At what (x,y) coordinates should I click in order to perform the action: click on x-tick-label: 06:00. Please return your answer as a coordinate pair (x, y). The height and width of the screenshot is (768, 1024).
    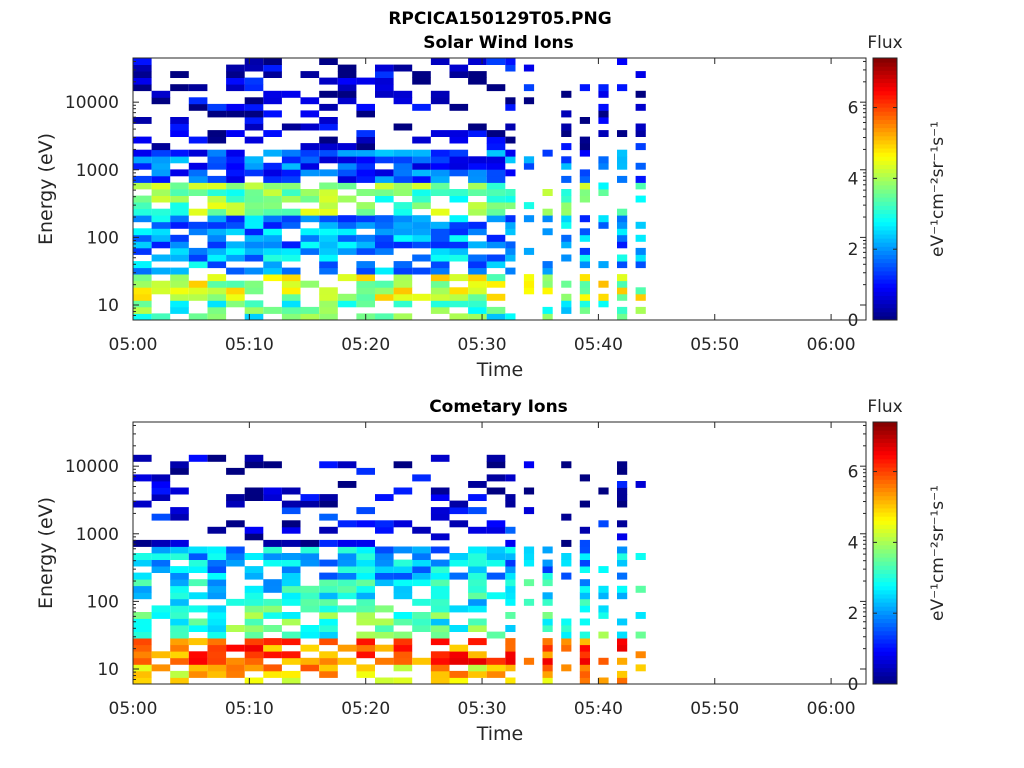
    Looking at the image, I should click on (831, 345).